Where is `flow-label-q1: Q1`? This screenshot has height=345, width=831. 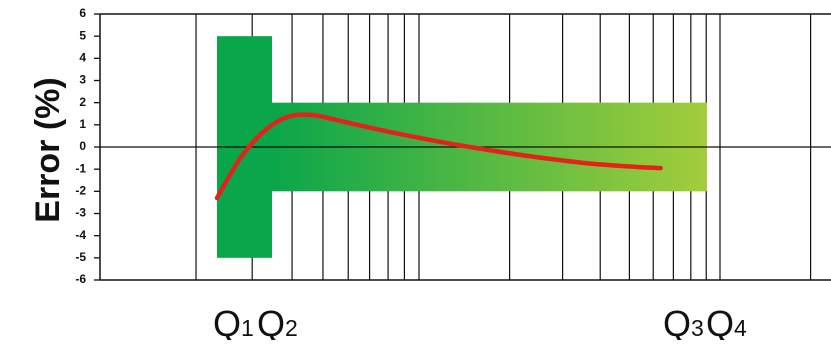
flow-label-q1: Q1 is located at coordinates (233, 321).